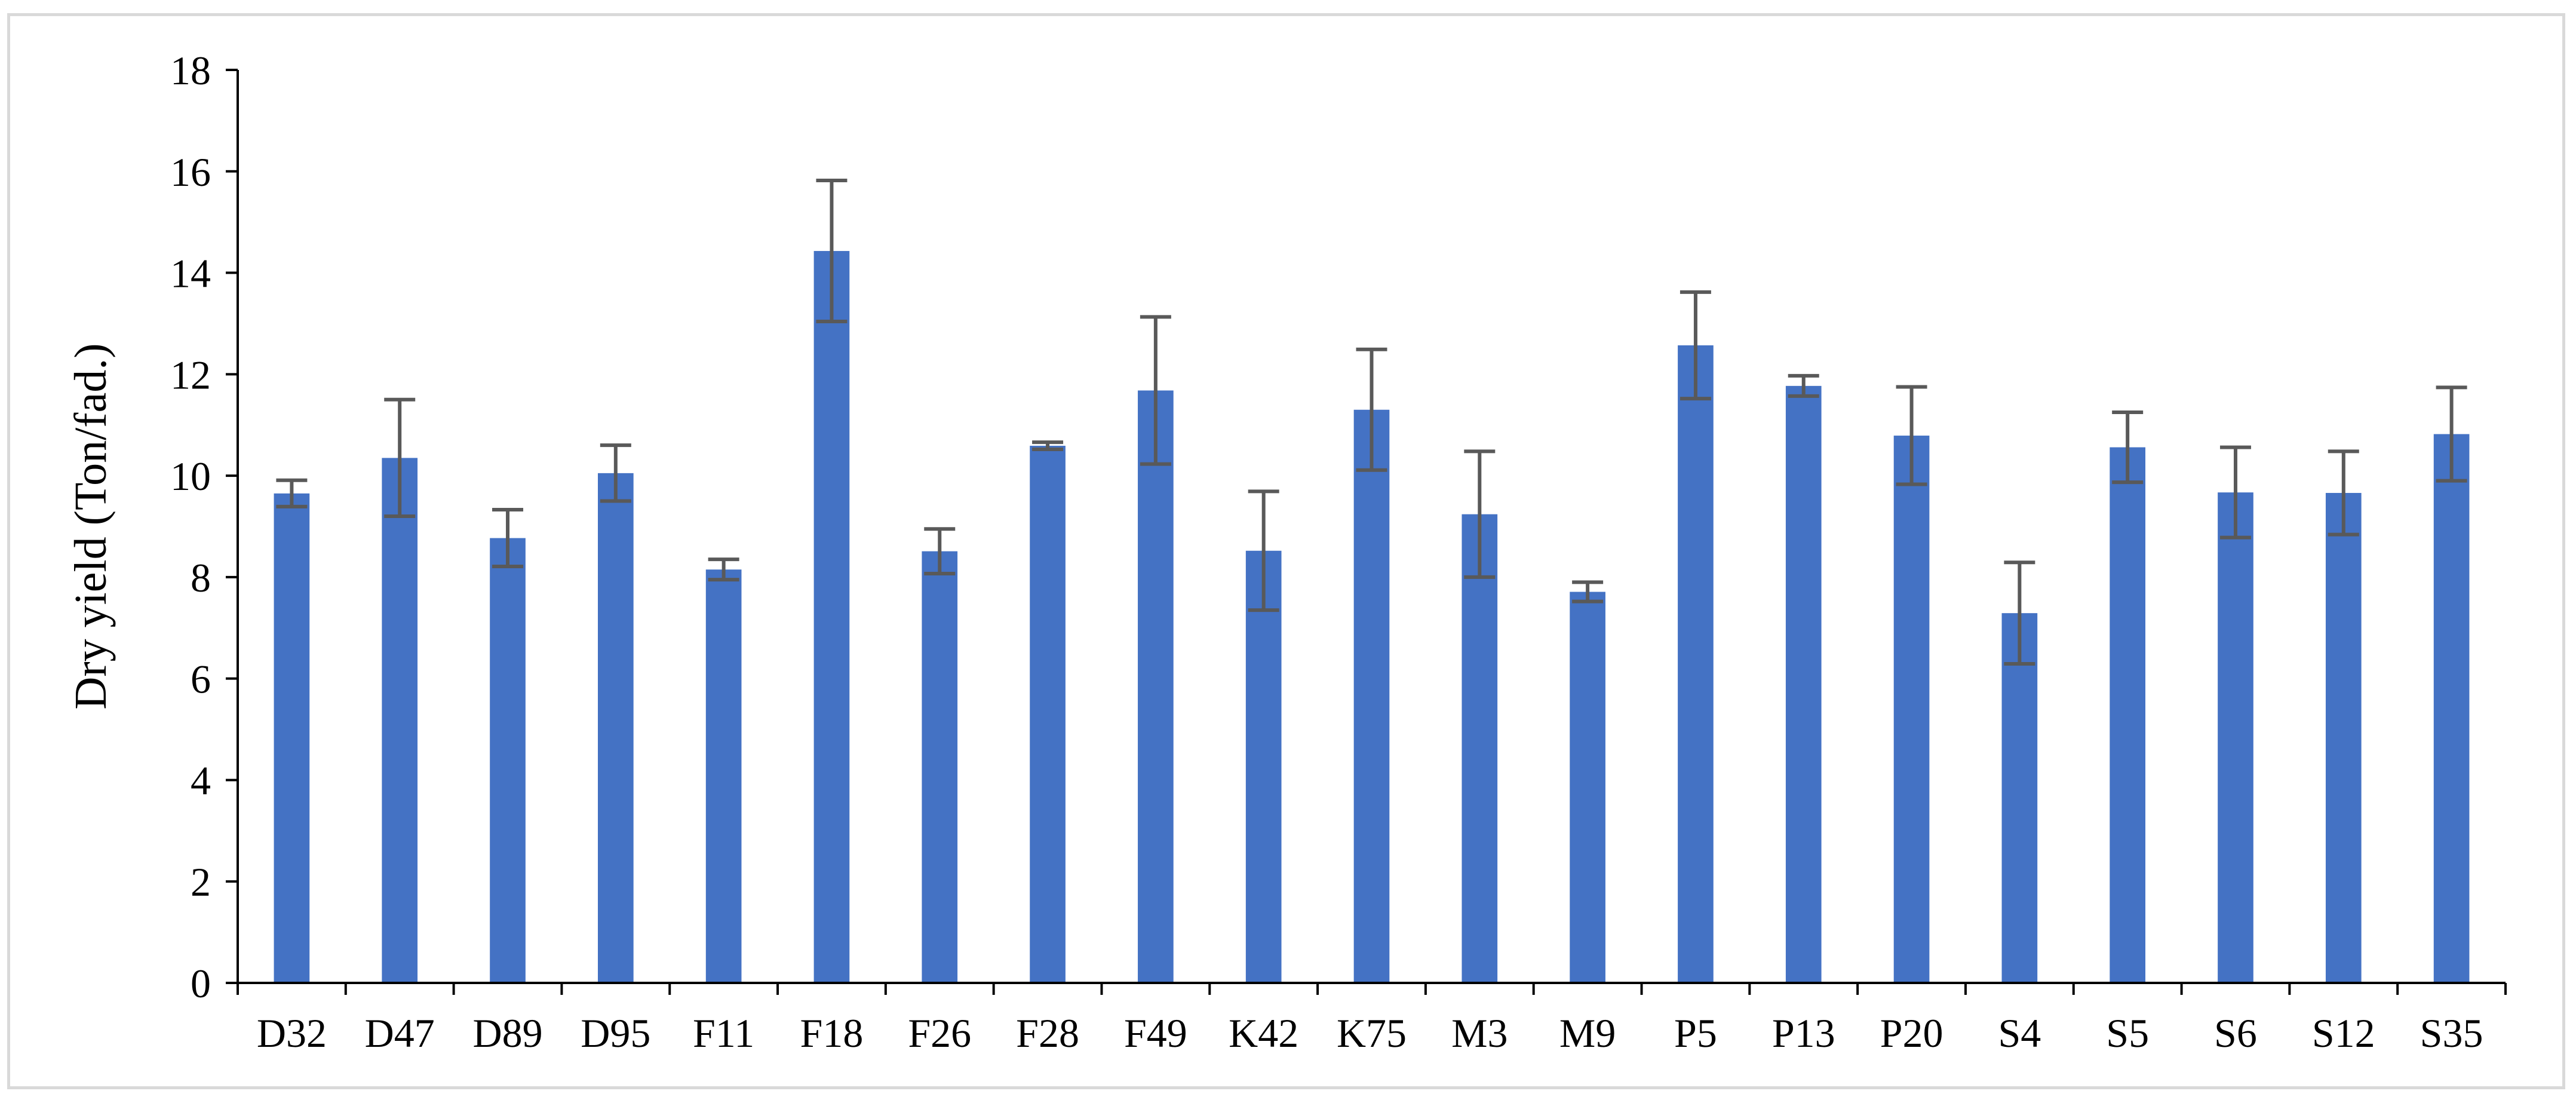  What do you see at coordinates (1047, 1033) in the screenshot?
I see `x-category-label: F28` at bounding box center [1047, 1033].